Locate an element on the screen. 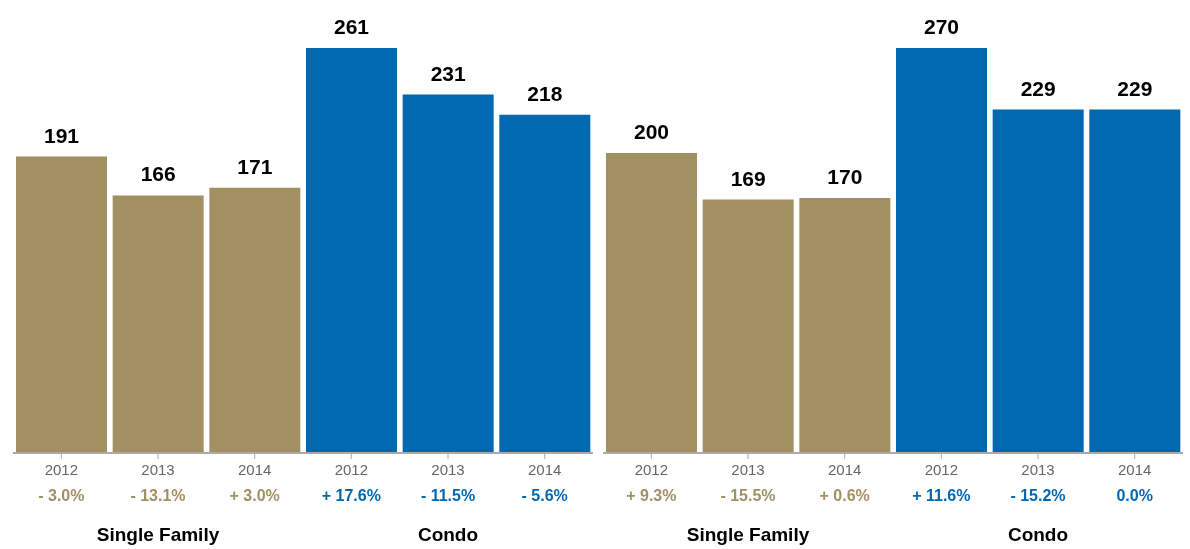  text: - 15.5% is located at coordinates (748, 495).